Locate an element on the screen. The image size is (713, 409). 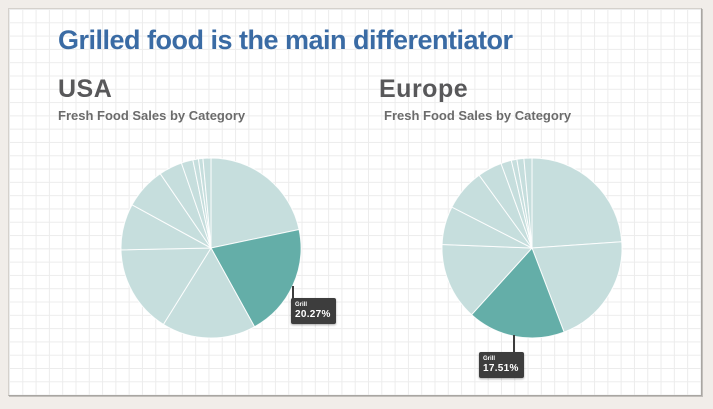
europe-grill-tooltip: Grill 17.51% is located at coordinates (501, 365).